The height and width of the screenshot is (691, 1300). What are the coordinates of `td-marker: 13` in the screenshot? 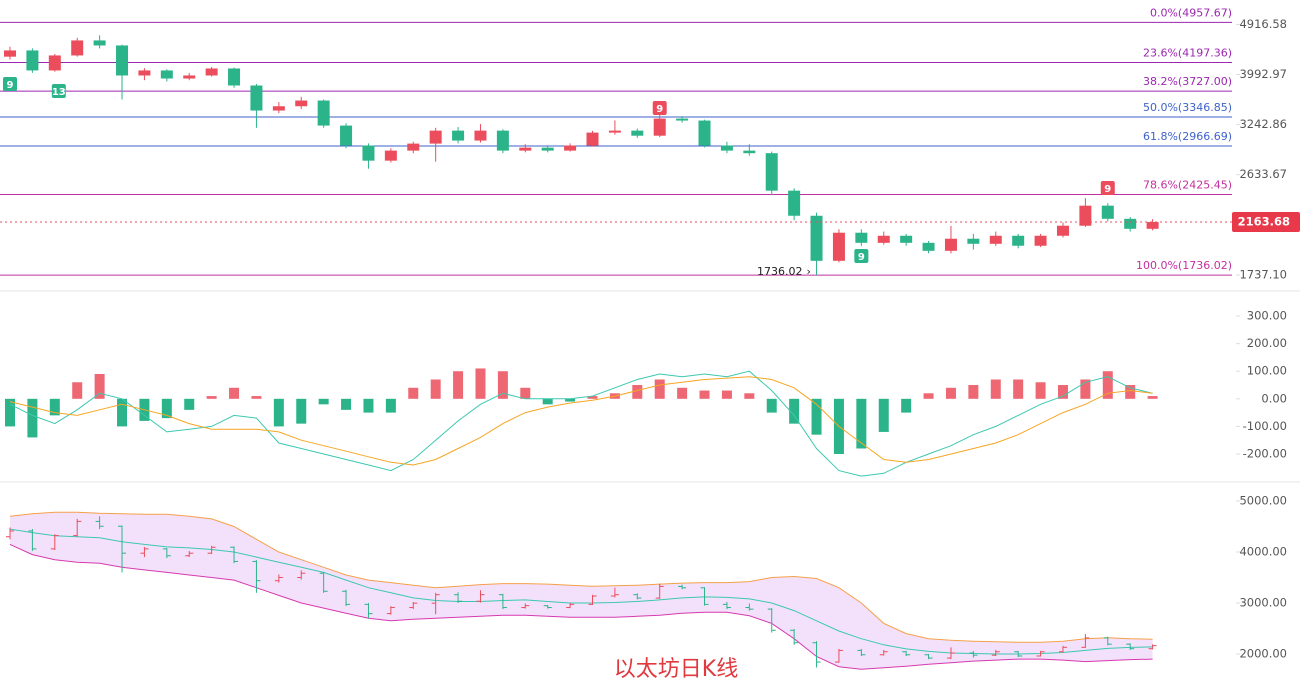 It's located at (59, 92).